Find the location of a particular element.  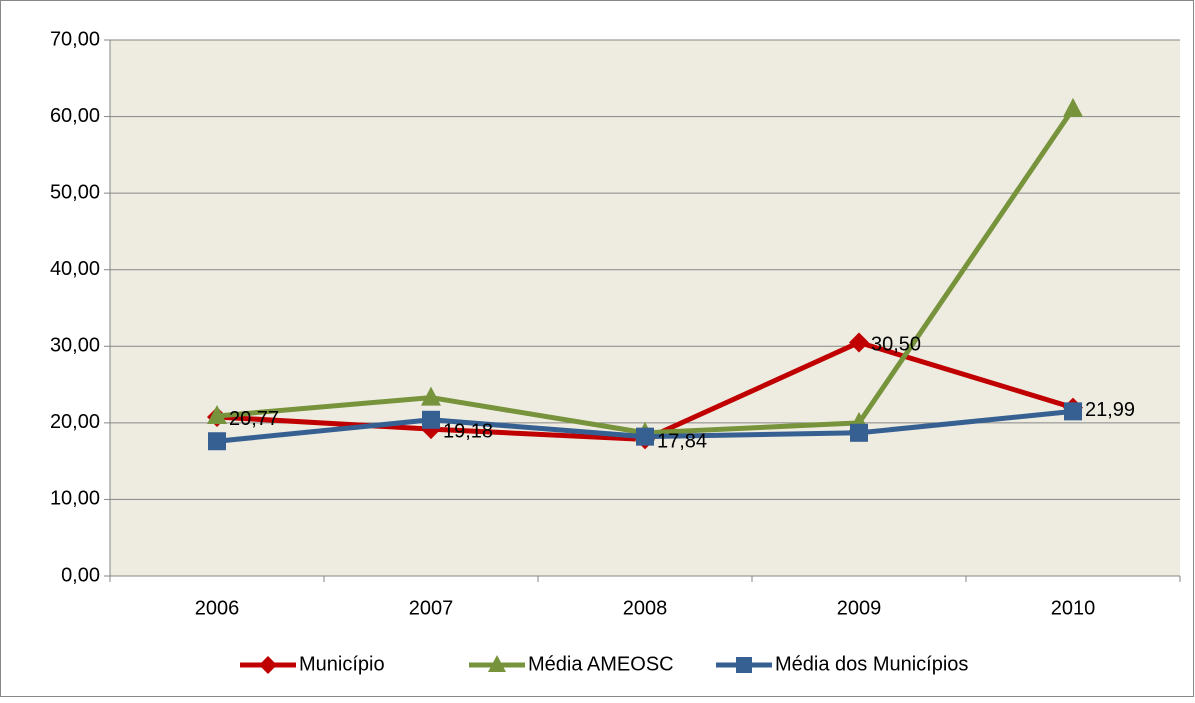

y-tick-label: 30,00 is located at coordinates (75, 346).